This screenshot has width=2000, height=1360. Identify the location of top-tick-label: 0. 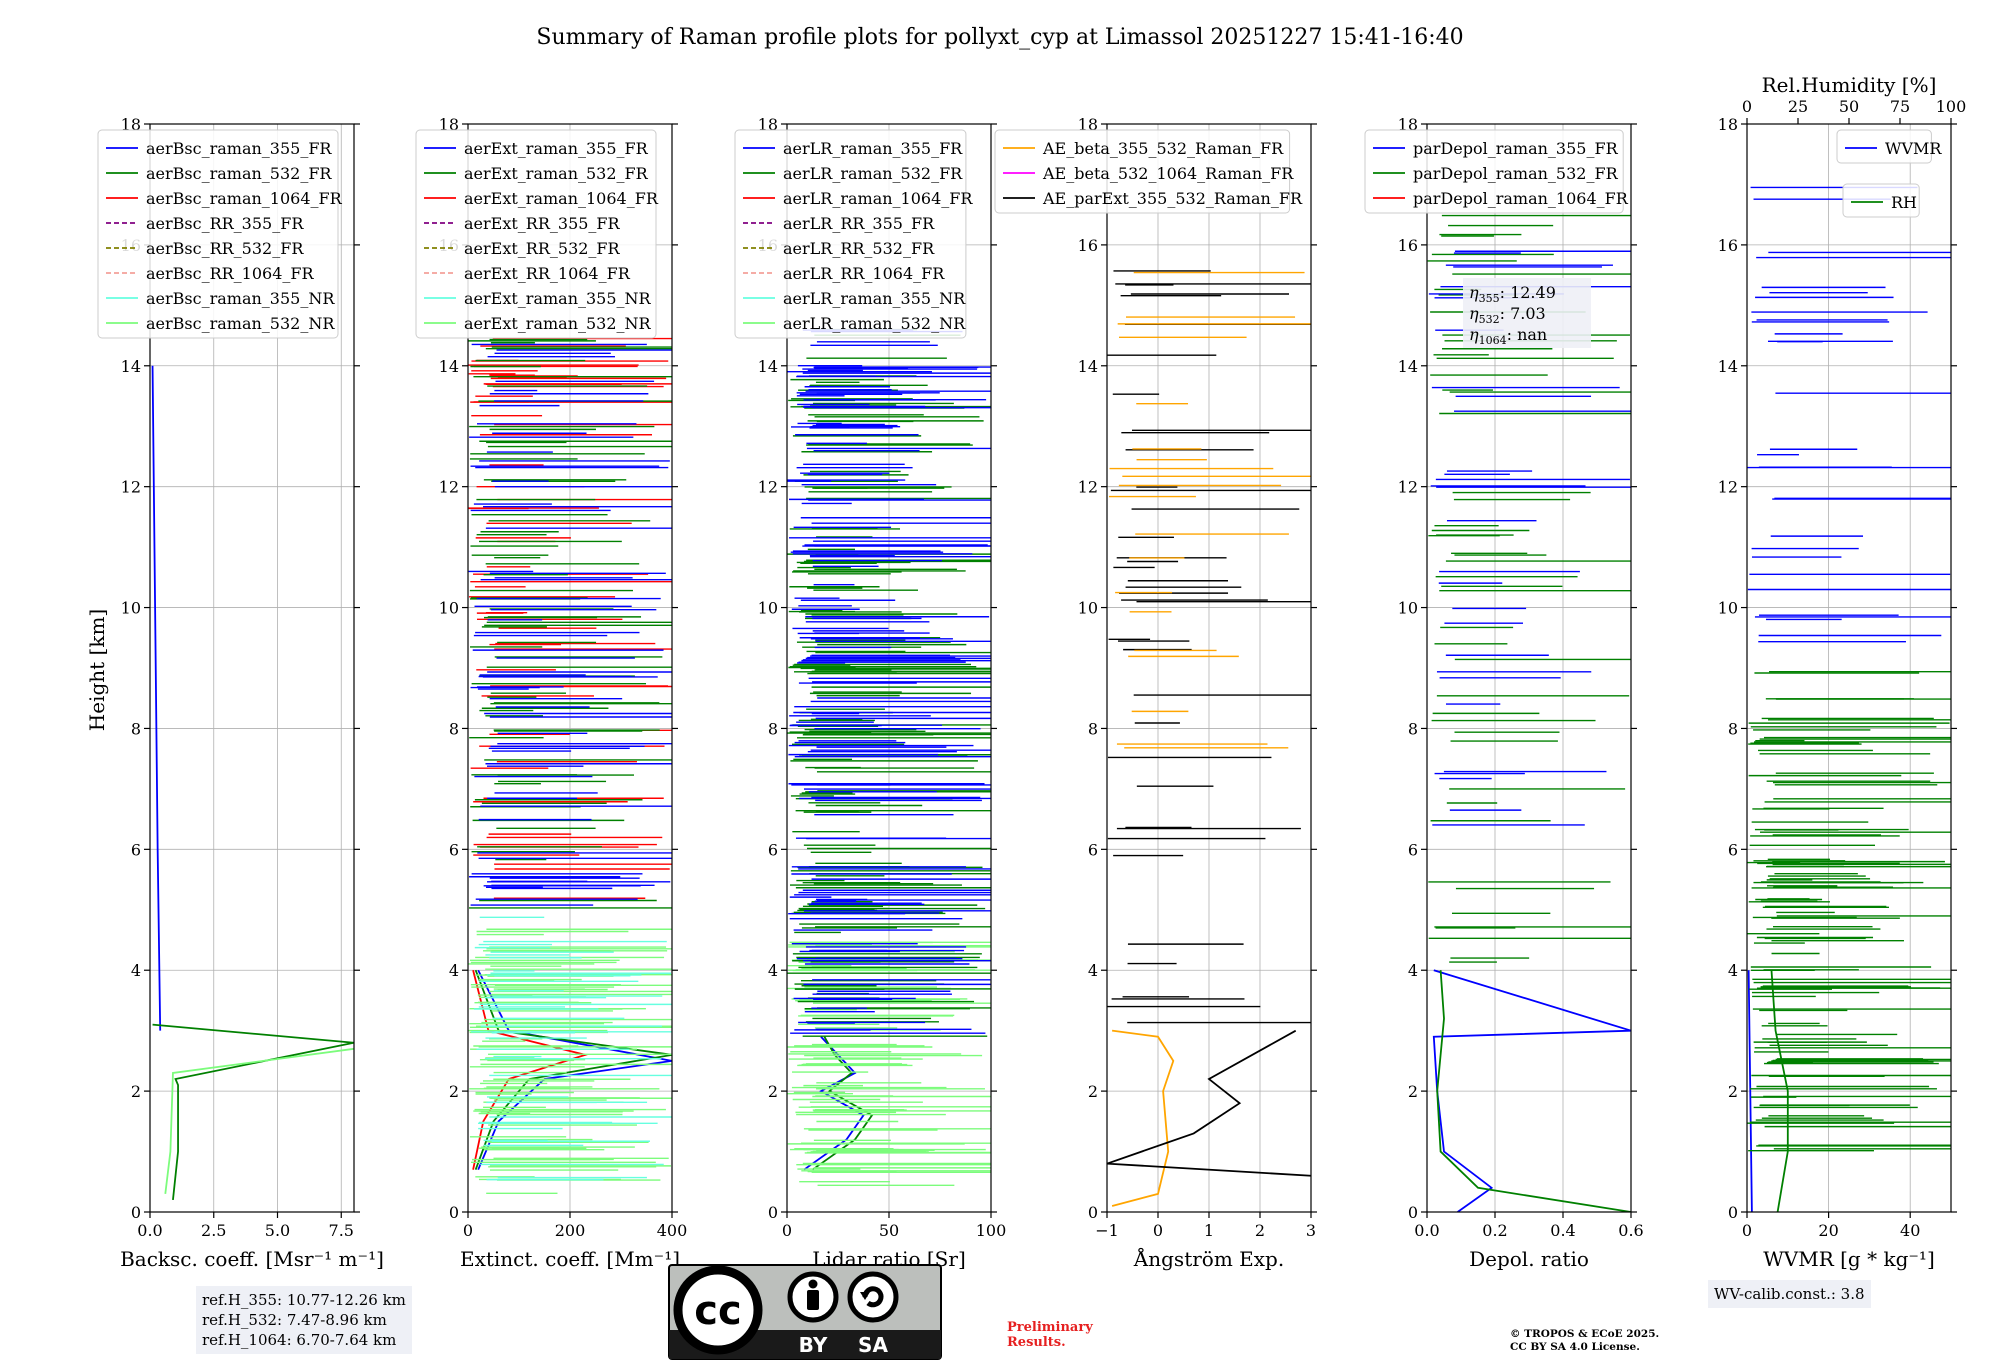
(1747, 106).